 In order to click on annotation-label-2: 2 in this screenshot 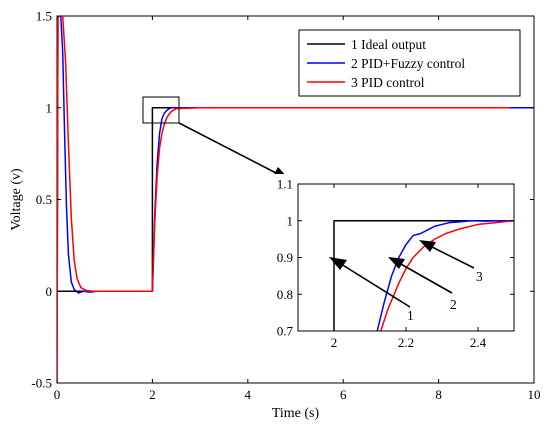, I will do `click(453, 304)`.